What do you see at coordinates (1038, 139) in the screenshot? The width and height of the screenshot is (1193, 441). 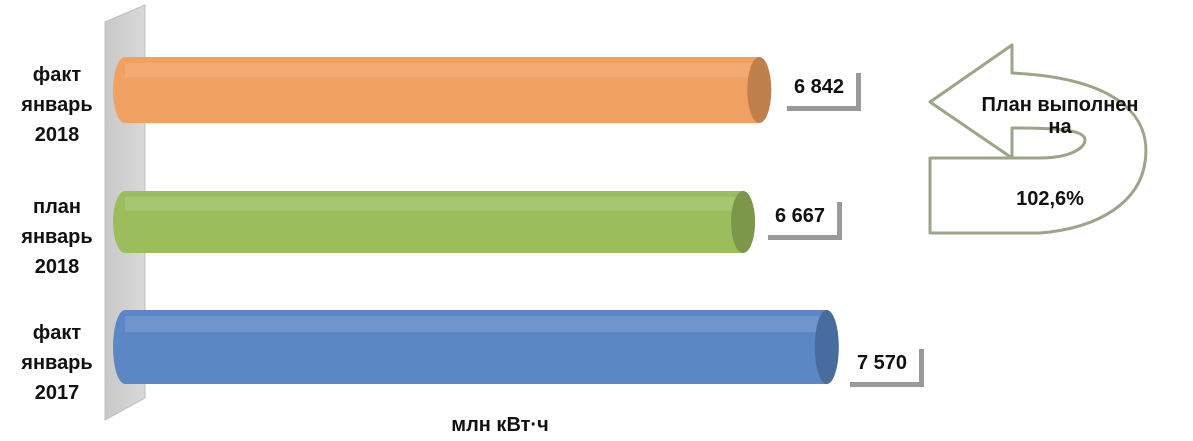 I see `callout-arrow-icon` at bounding box center [1038, 139].